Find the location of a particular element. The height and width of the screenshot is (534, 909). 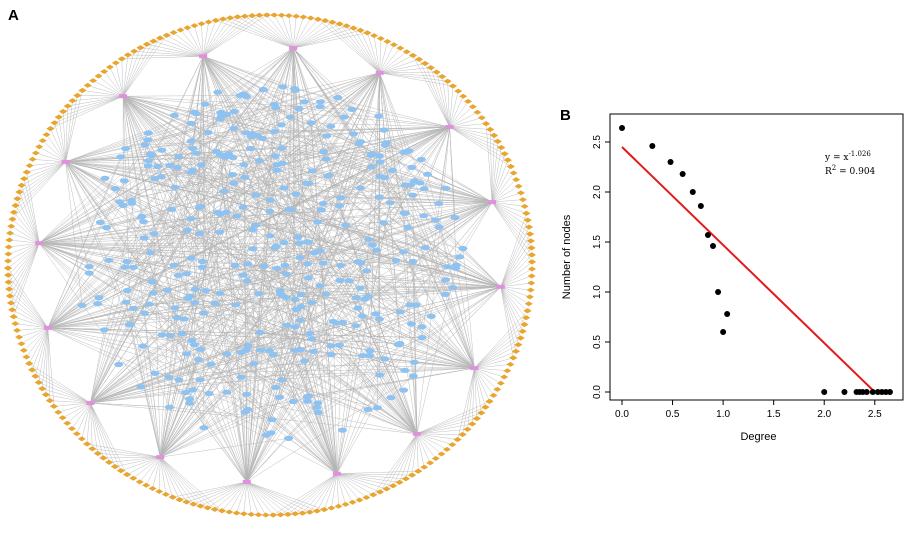

fit-equation: y = x-1.026 is located at coordinates (847, 156).